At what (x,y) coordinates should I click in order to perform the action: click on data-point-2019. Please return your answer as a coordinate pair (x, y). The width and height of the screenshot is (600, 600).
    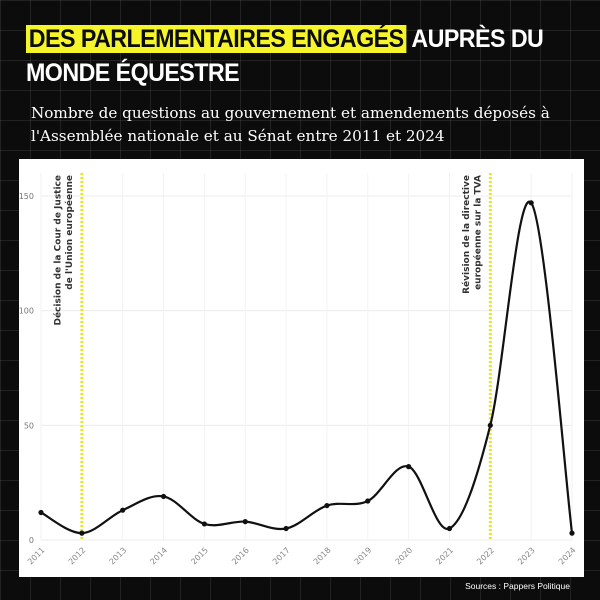
    Looking at the image, I should click on (368, 501).